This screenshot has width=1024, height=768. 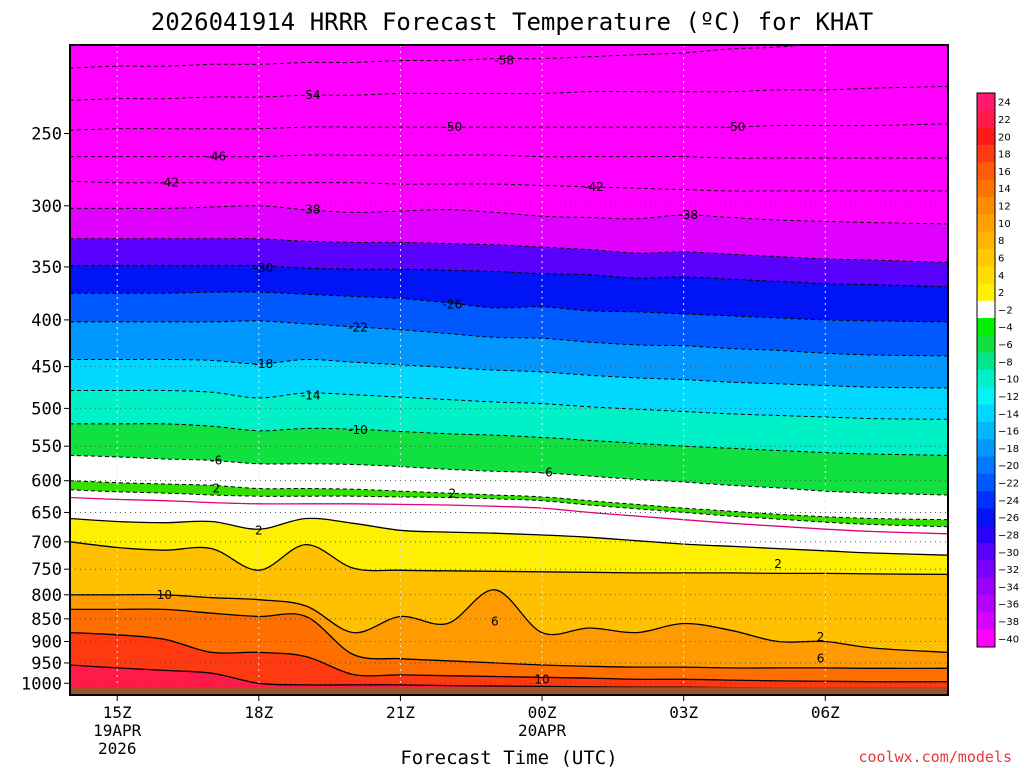 What do you see at coordinates (509, 127) in the screenshot?
I see `isotherm--50` at bounding box center [509, 127].